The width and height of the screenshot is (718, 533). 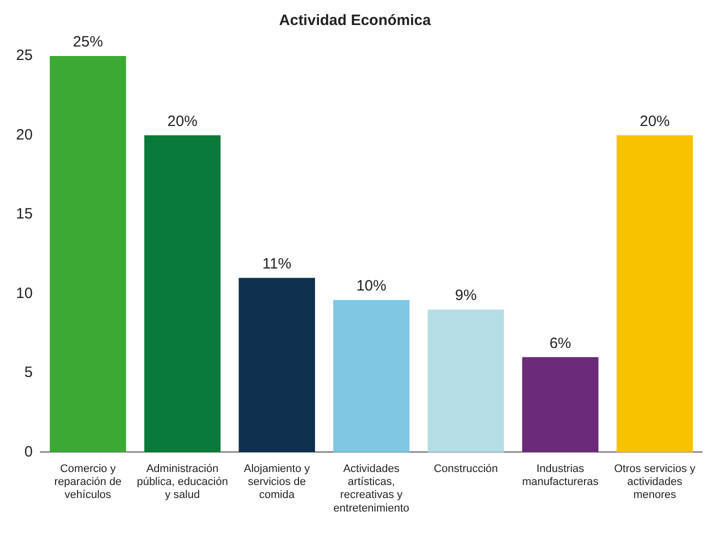 I want to click on chart-title: Actividad Económica, so click(x=355, y=21).